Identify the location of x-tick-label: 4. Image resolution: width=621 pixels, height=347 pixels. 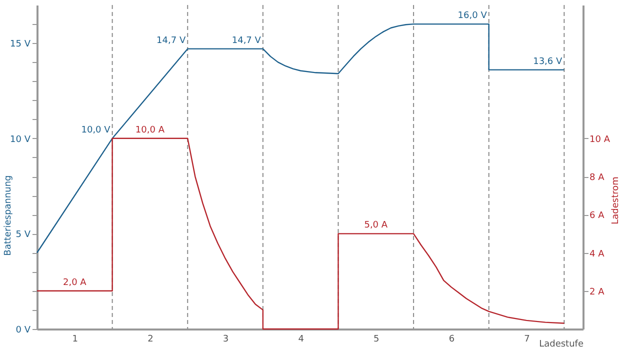
(301, 339).